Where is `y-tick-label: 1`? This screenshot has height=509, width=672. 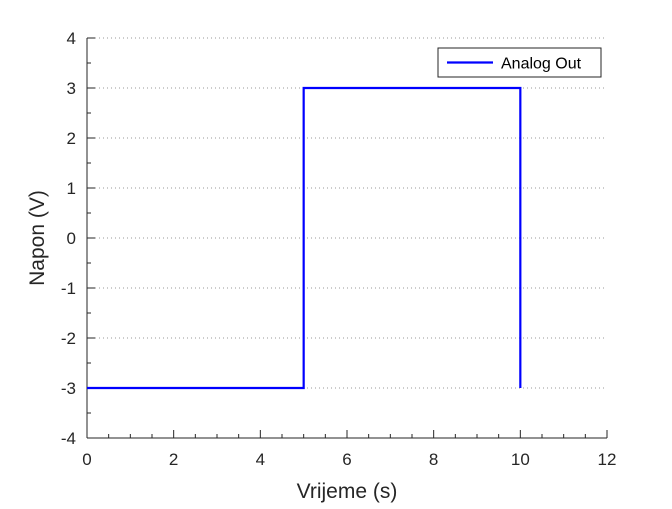
y-tick-label: 1 is located at coordinates (71, 188).